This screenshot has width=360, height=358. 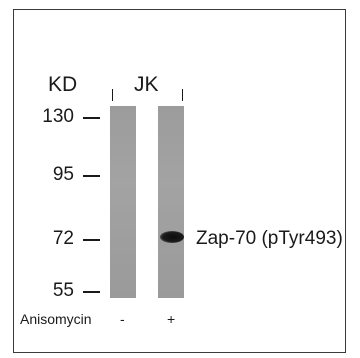 I want to click on marker-95: 95, so click(x=63, y=174).